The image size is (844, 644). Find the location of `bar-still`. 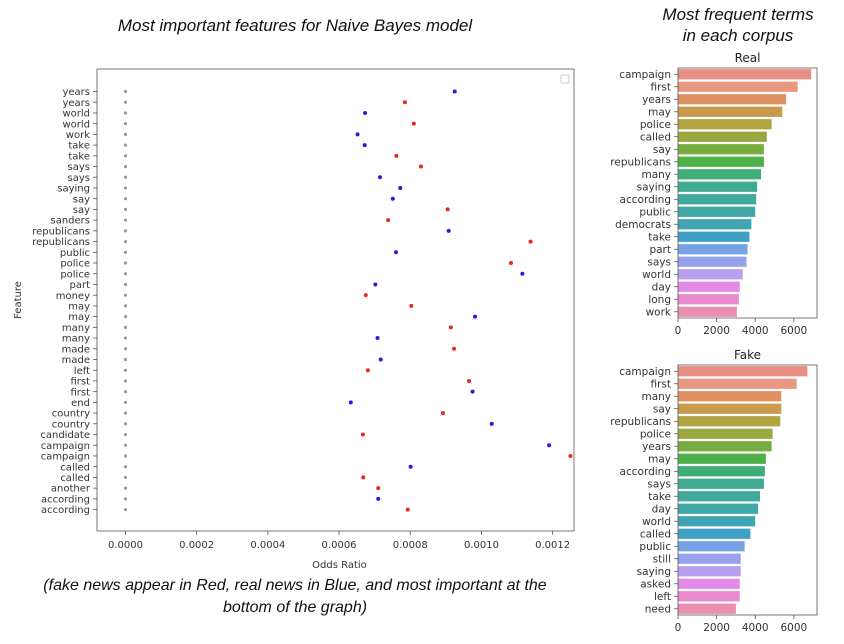

bar-still is located at coordinates (709, 558).